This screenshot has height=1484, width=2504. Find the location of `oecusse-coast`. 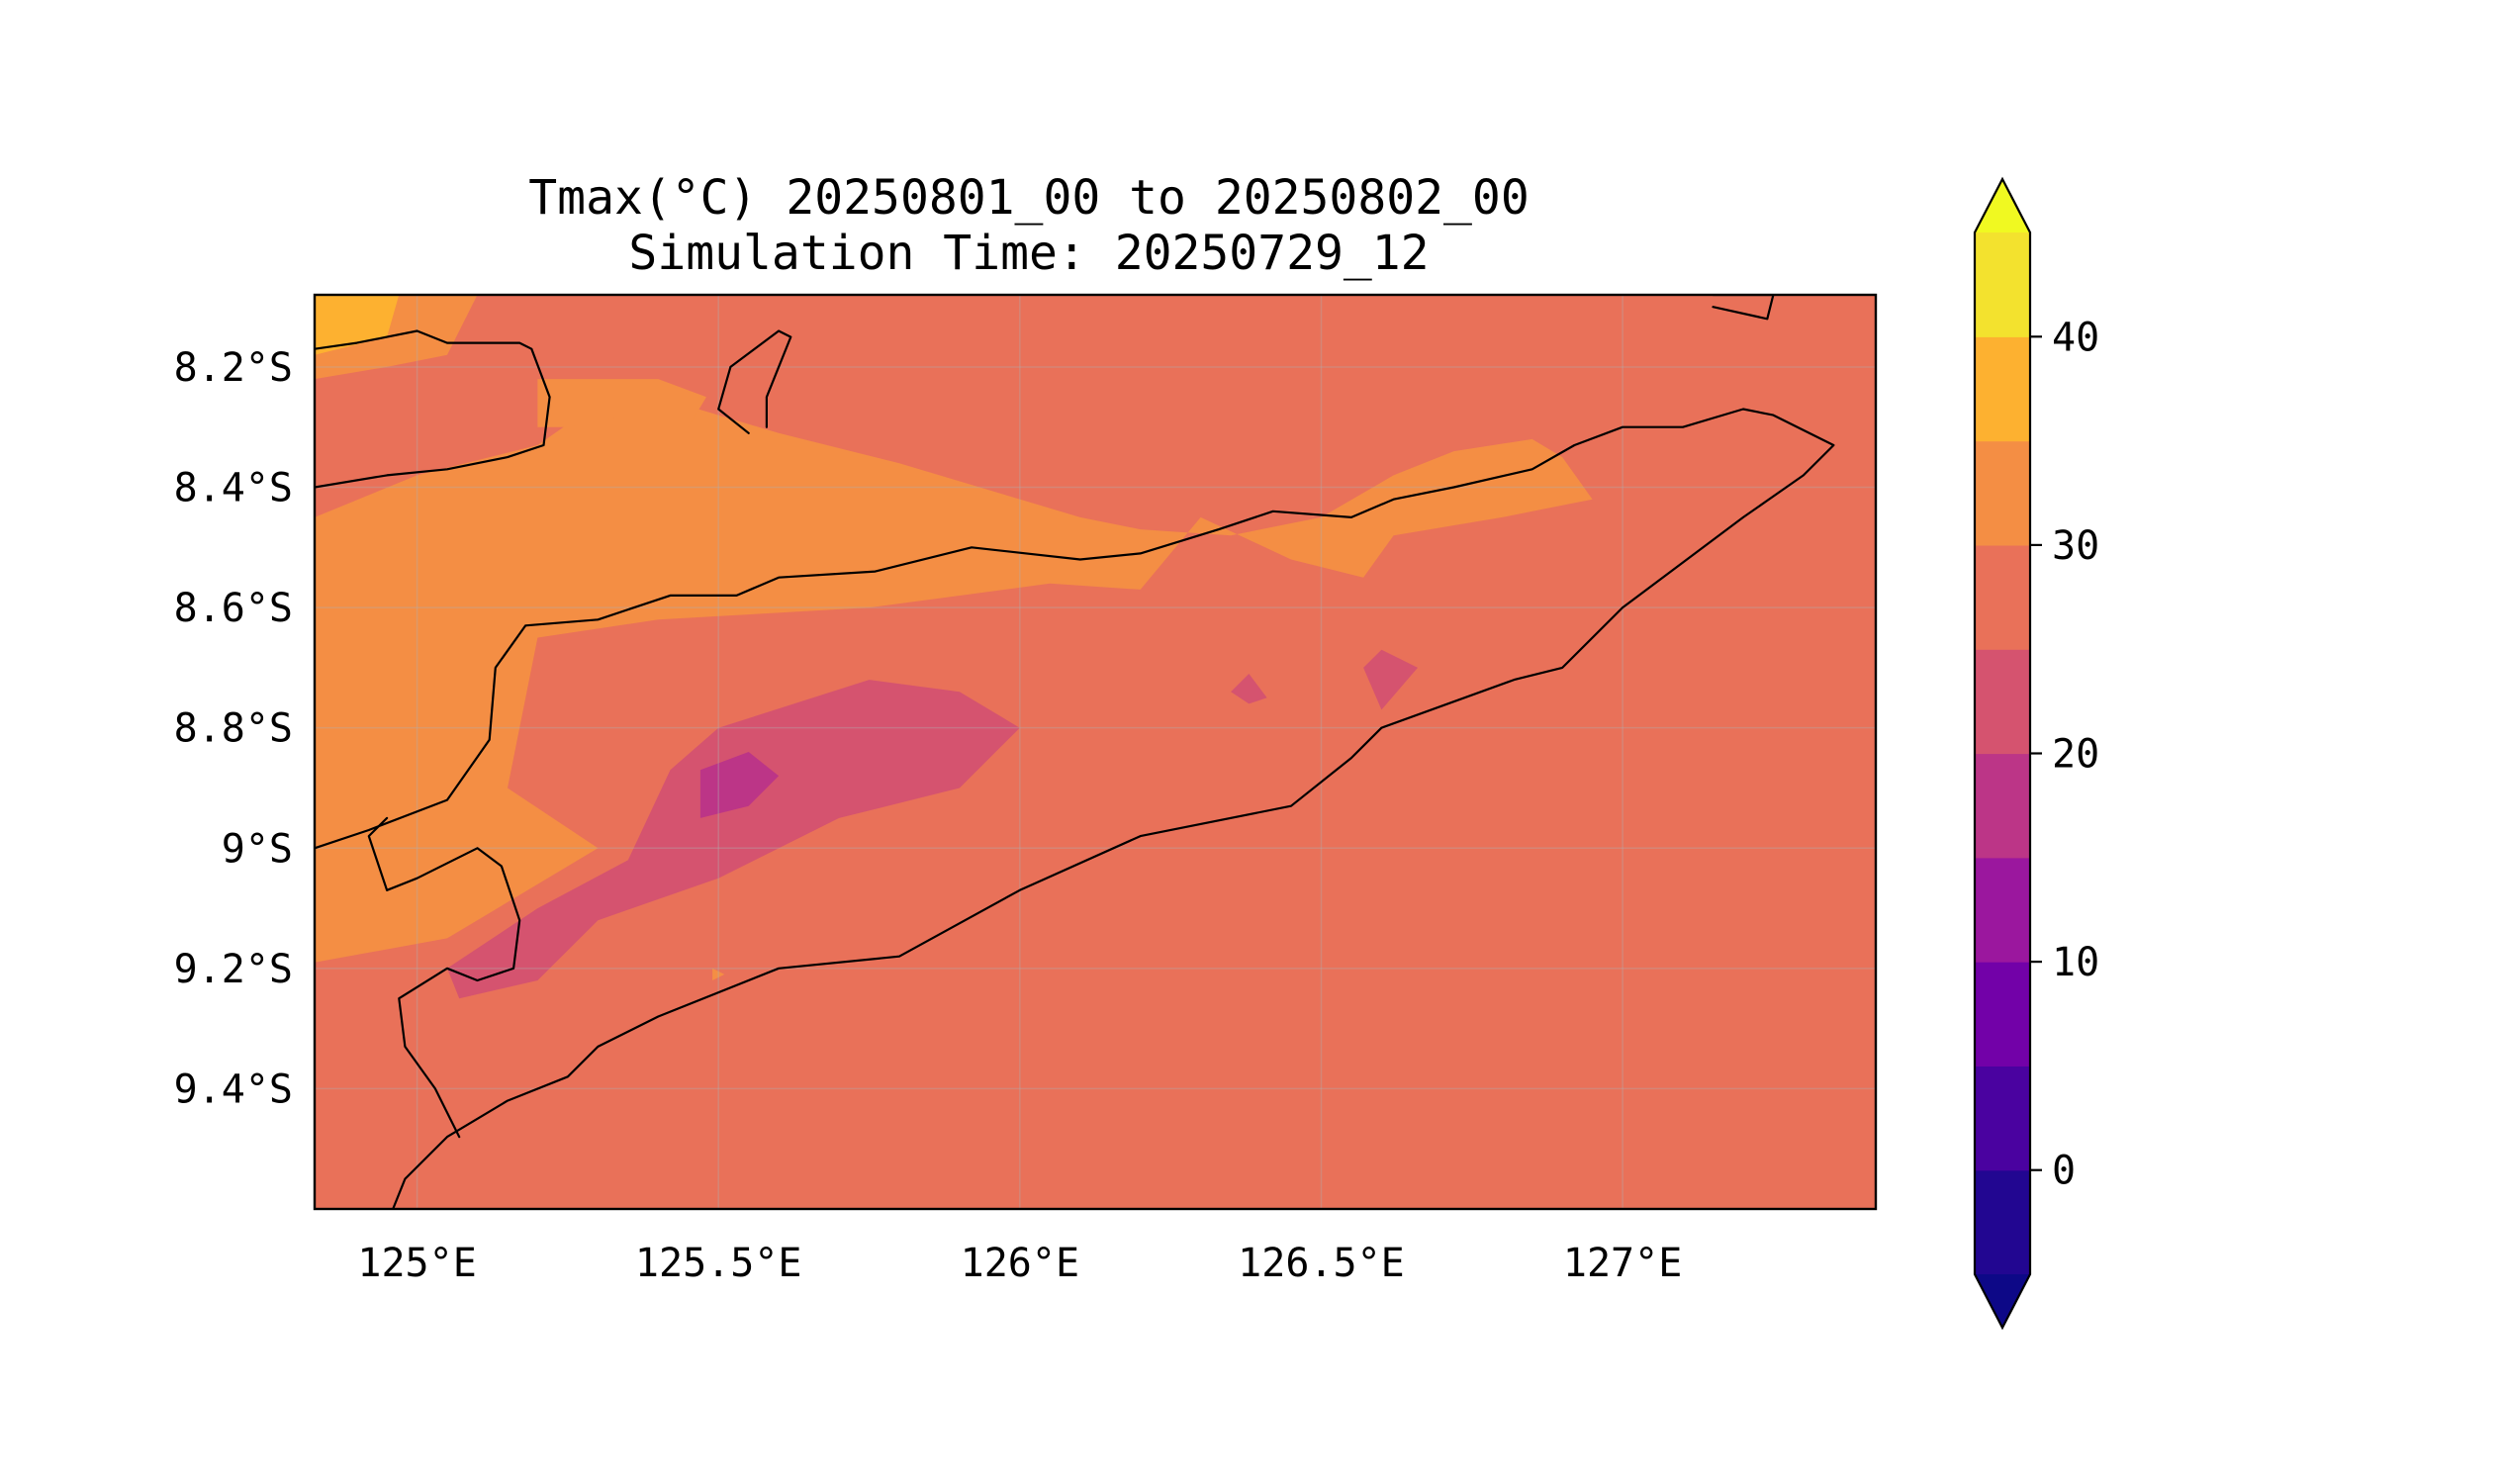

oecusse-coast is located at coordinates (444, 977).